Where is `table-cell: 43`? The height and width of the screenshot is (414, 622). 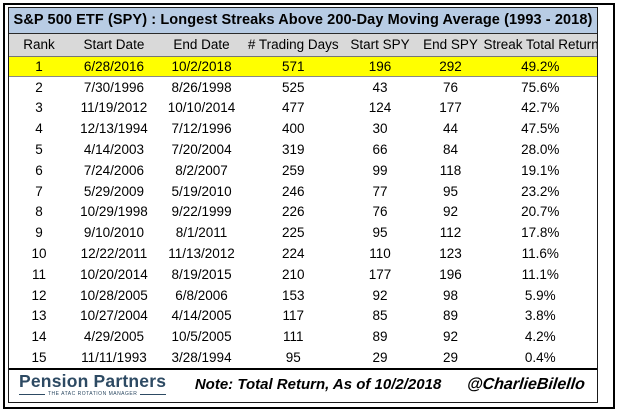 table-cell: 43 is located at coordinates (380, 87).